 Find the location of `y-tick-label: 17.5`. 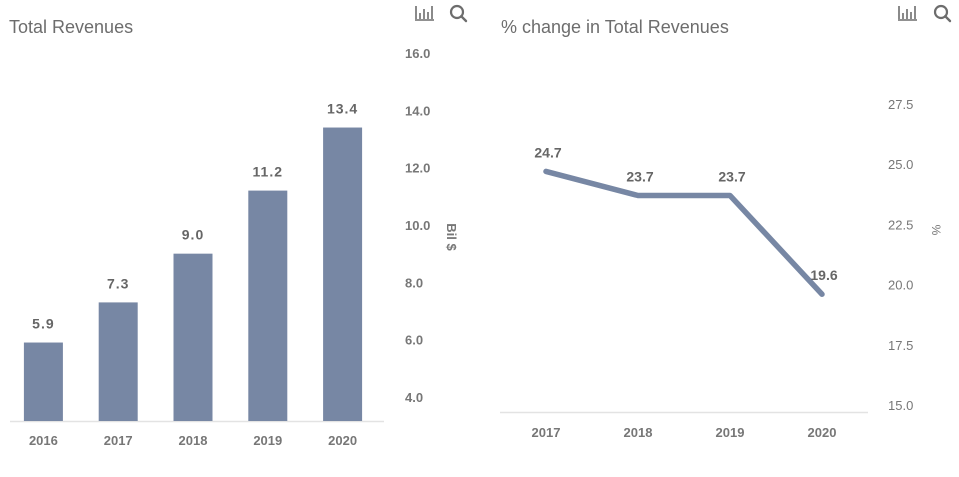

y-tick-label: 17.5 is located at coordinates (900, 345).